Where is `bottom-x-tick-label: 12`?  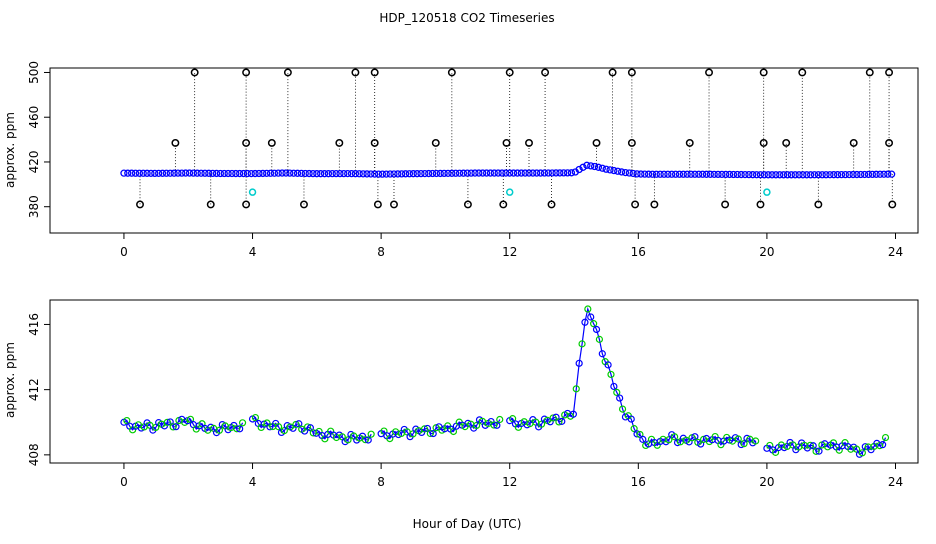 bottom-x-tick-label: 12 is located at coordinates (509, 482).